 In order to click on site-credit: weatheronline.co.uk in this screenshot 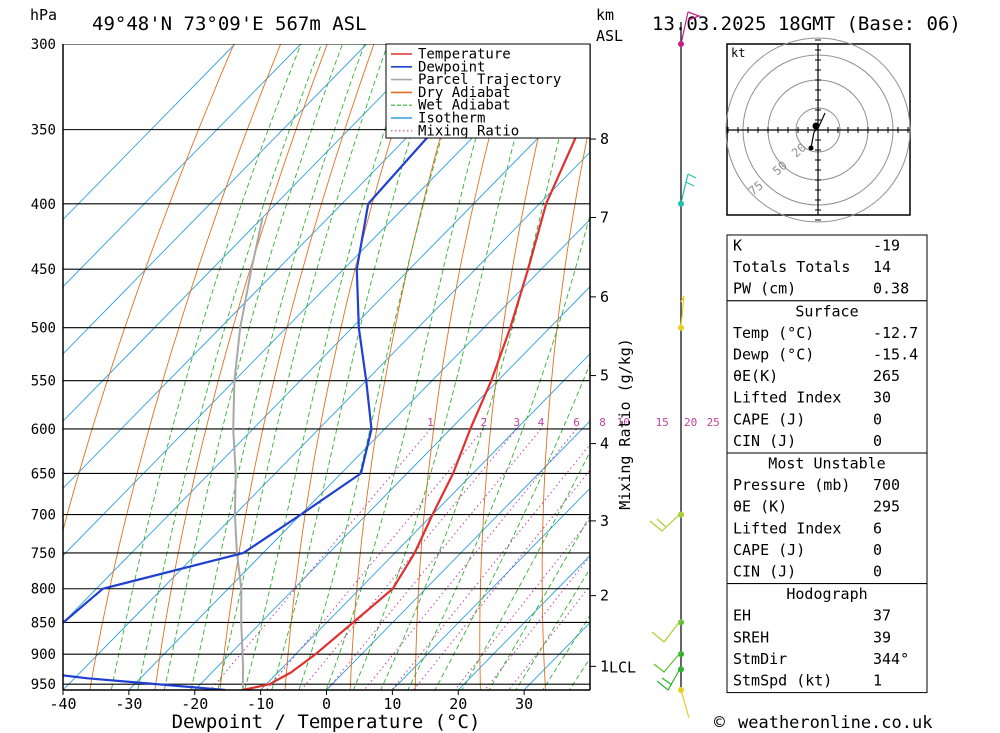, I will do `click(835, 723)`.